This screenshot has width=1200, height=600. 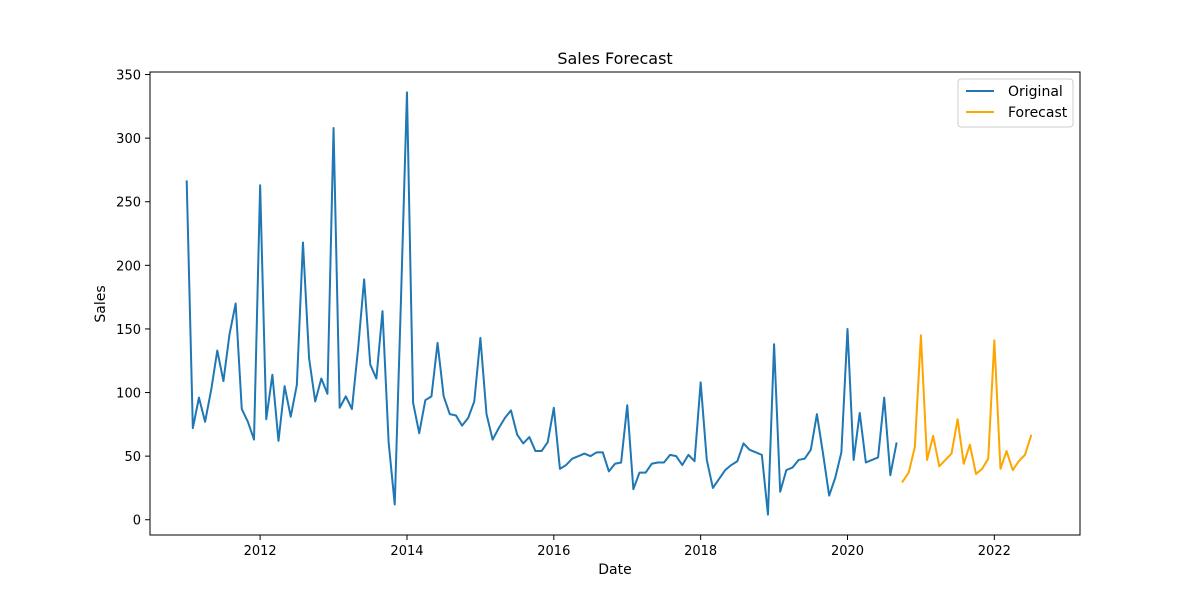 What do you see at coordinates (1015, 103) in the screenshot?
I see `legend: Original Forecast` at bounding box center [1015, 103].